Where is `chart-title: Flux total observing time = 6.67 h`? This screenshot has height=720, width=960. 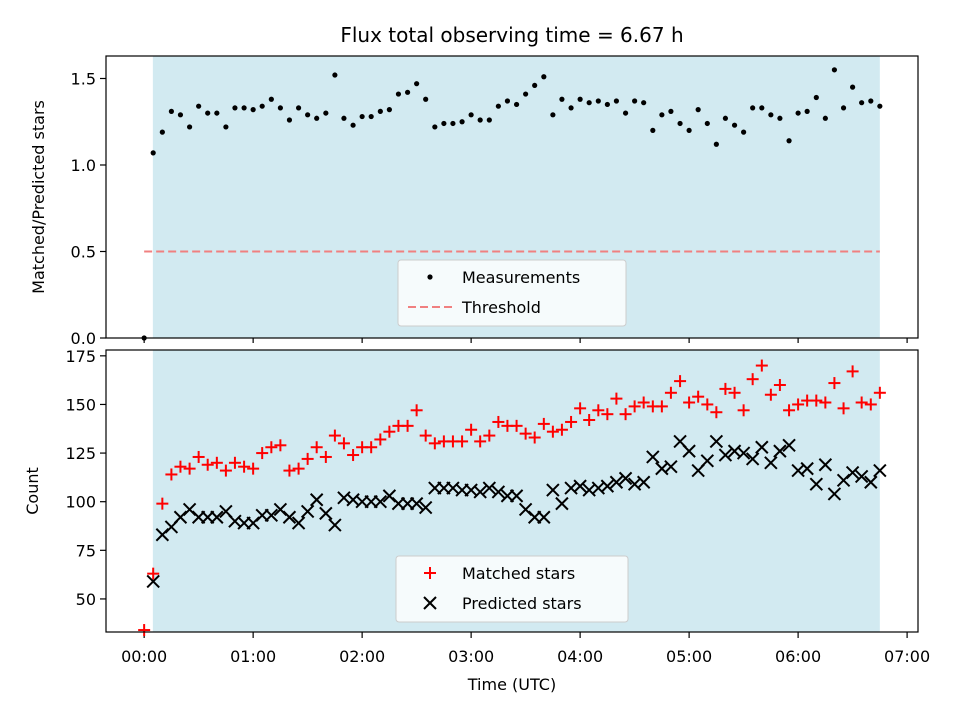 chart-title: Flux total observing time = 6.67 h is located at coordinates (511, 35).